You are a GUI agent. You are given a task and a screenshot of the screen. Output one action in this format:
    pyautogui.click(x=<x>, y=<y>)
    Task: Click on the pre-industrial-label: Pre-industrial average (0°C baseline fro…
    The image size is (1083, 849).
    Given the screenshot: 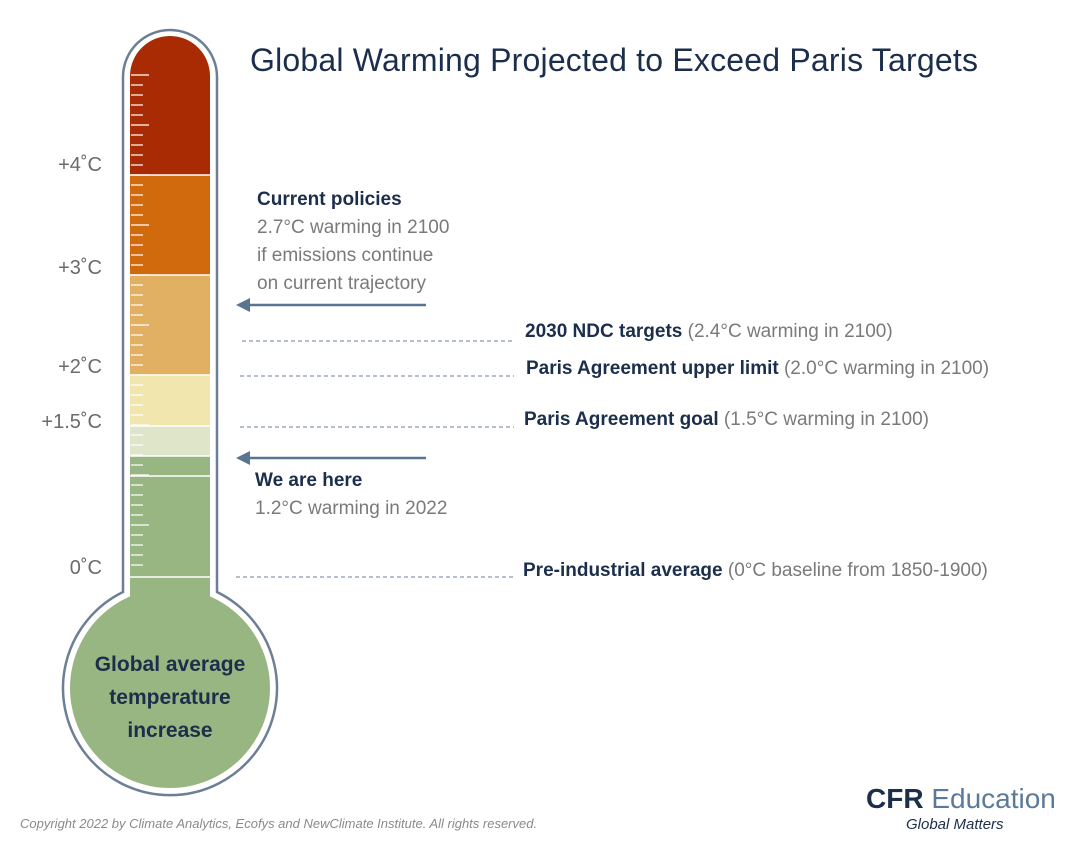 What is the action you would take?
    pyautogui.click(x=755, y=570)
    